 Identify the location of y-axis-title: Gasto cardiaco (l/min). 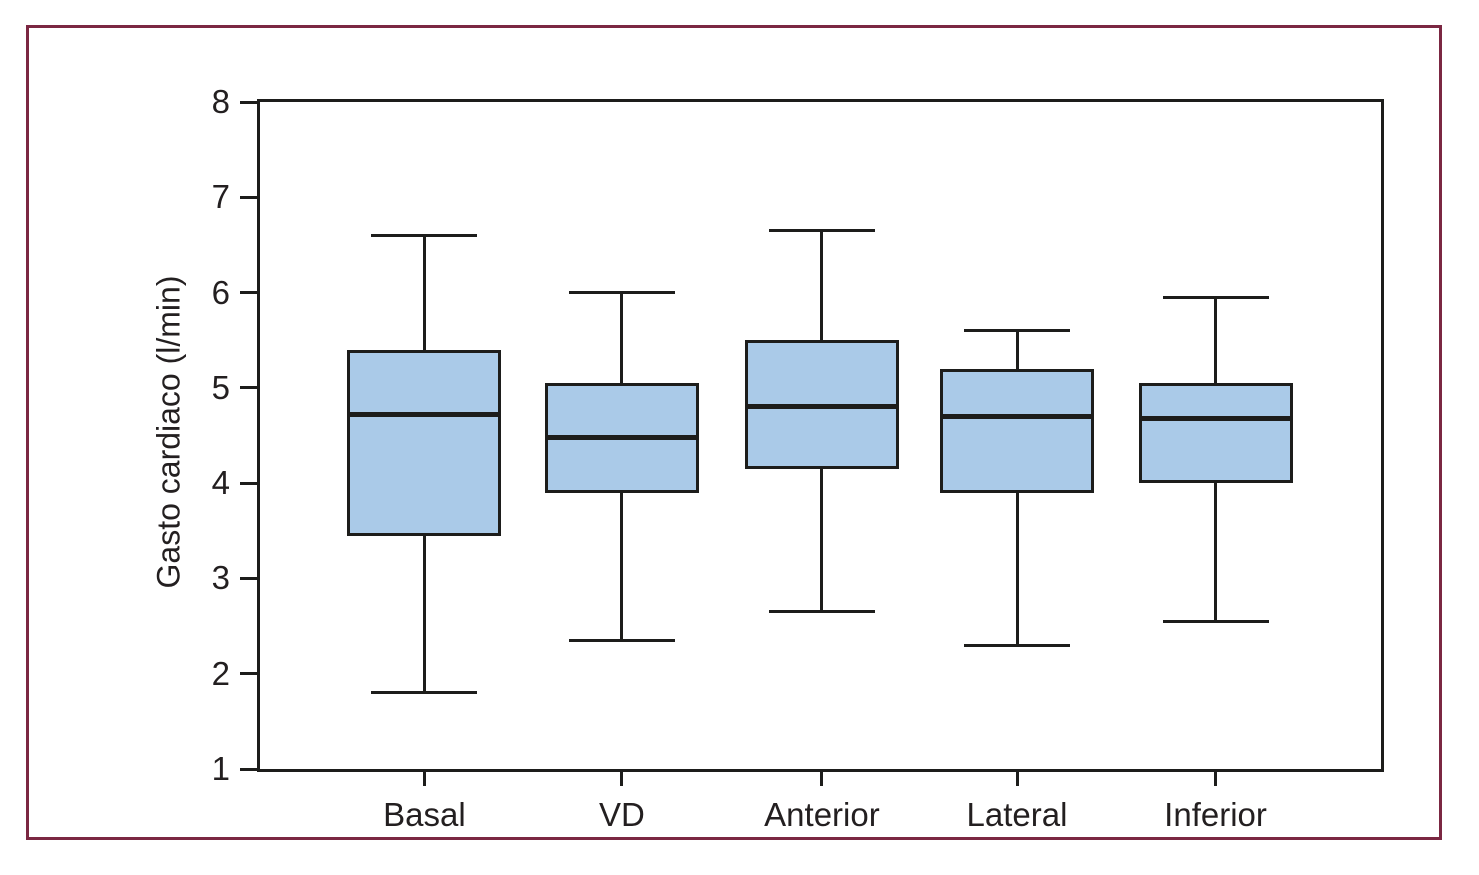
(168, 432).